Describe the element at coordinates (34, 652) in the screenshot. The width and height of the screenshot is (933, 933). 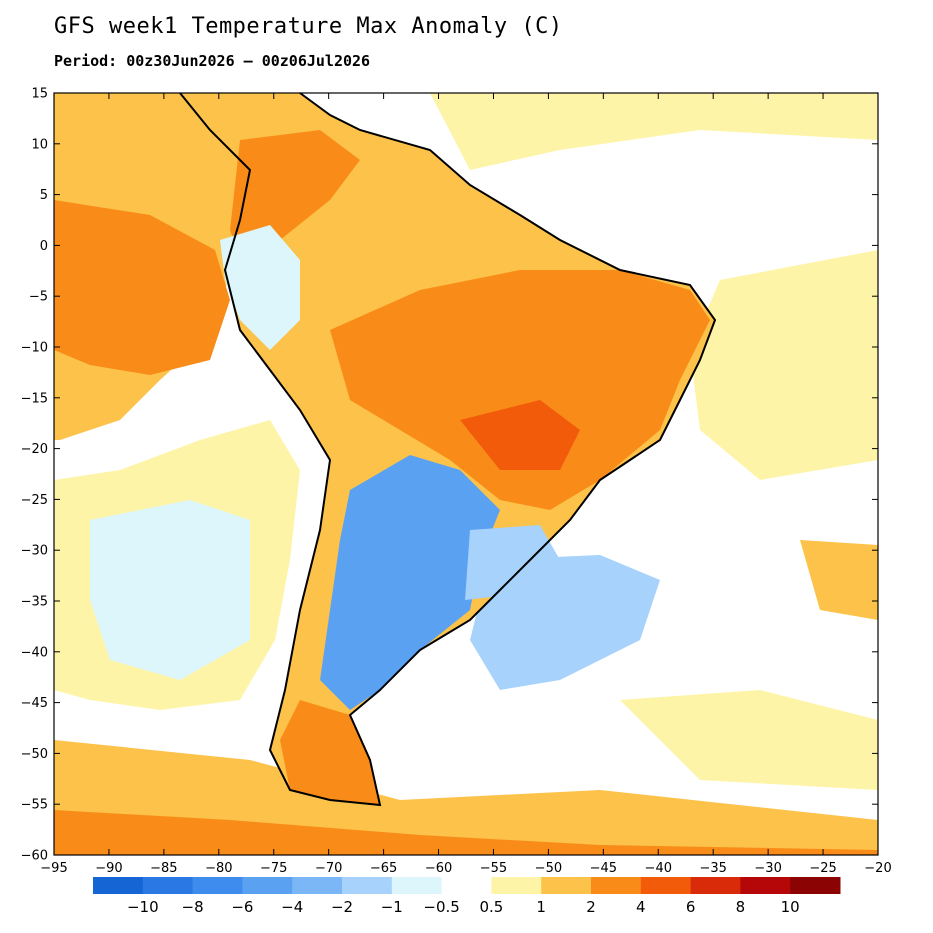
I see `lat-tick-label: −40` at that location.